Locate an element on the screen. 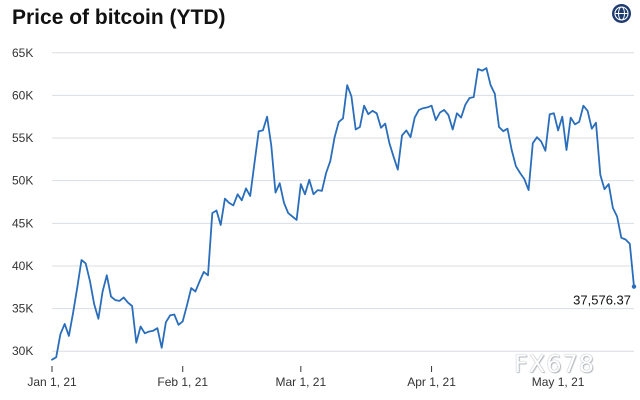  chart-title: Price of bitcoin (YTD) is located at coordinates (119, 17).